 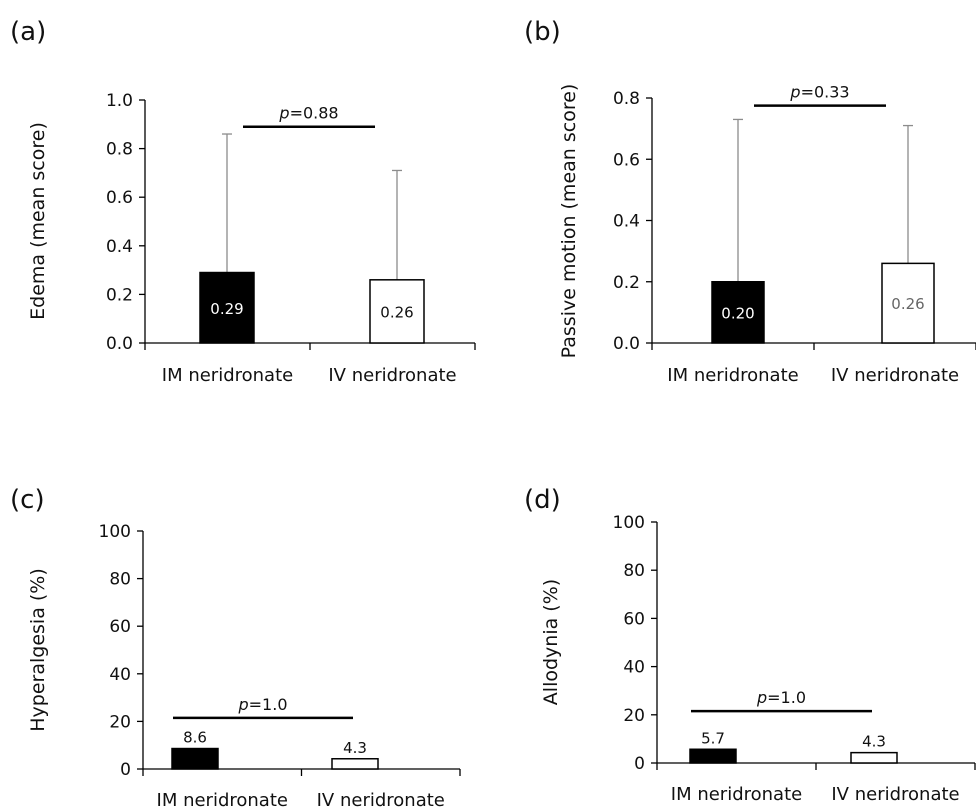 What do you see at coordinates (542, 500) in the screenshot?
I see `panel-label: (d)` at bounding box center [542, 500].